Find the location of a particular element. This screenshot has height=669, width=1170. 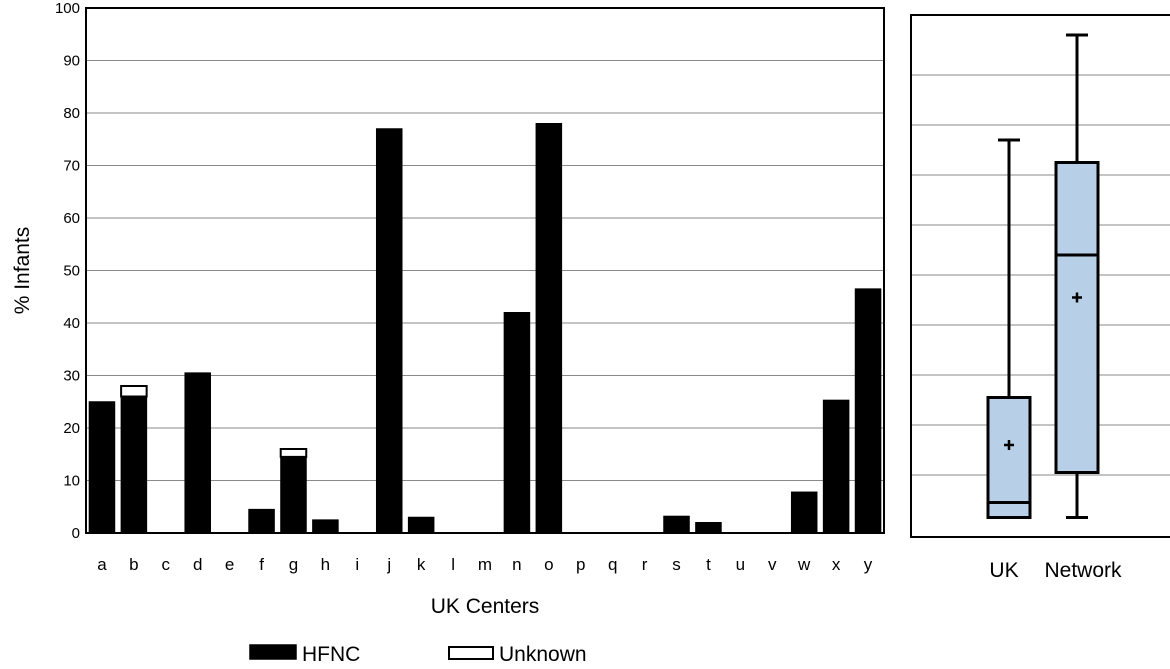

bar-hfnc-f is located at coordinates (261, 521).